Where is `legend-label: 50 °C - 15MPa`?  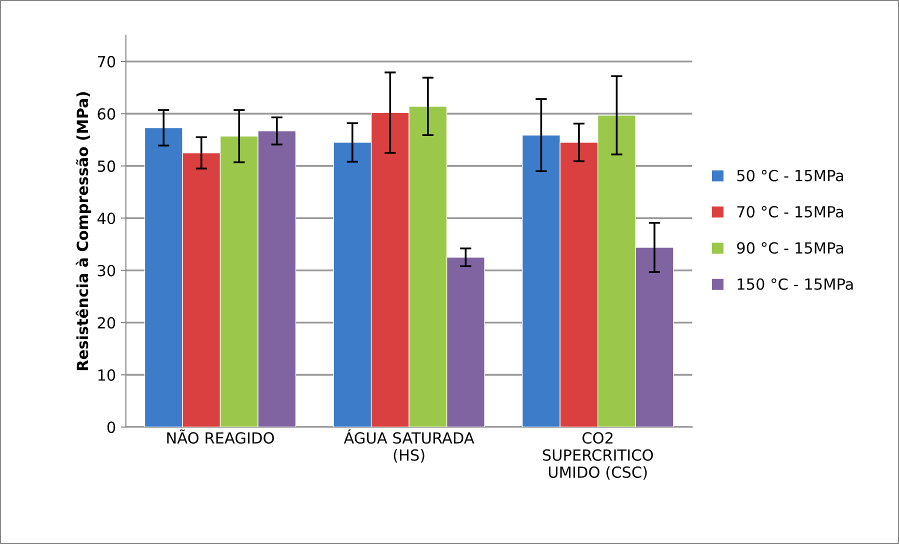 legend-label: 50 °C - 15MPa is located at coordinates (790, 176).